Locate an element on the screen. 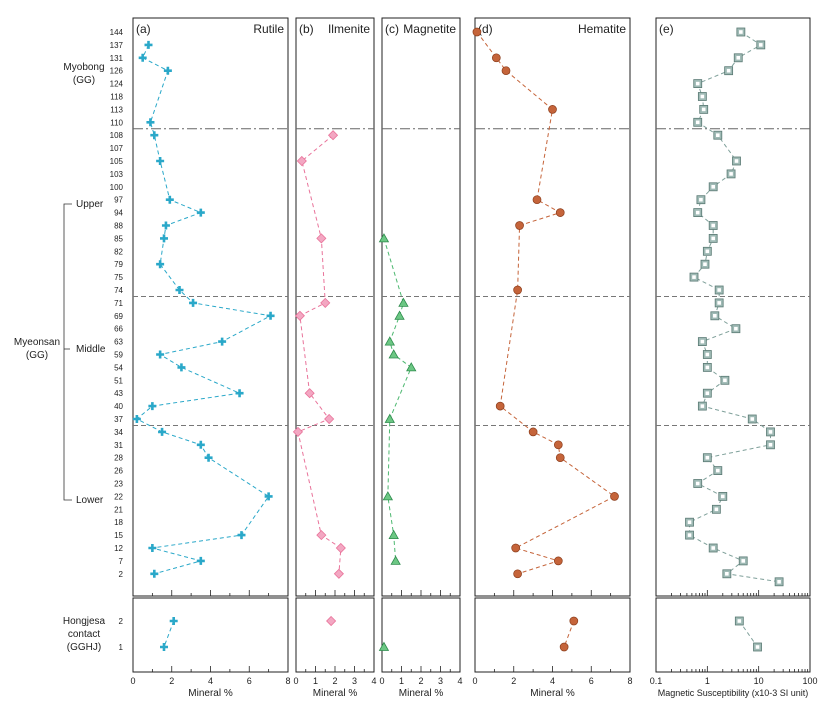 This screenshot has width=828, height=706. depth-tick-label: 69 is located at coordinates (118, 316).